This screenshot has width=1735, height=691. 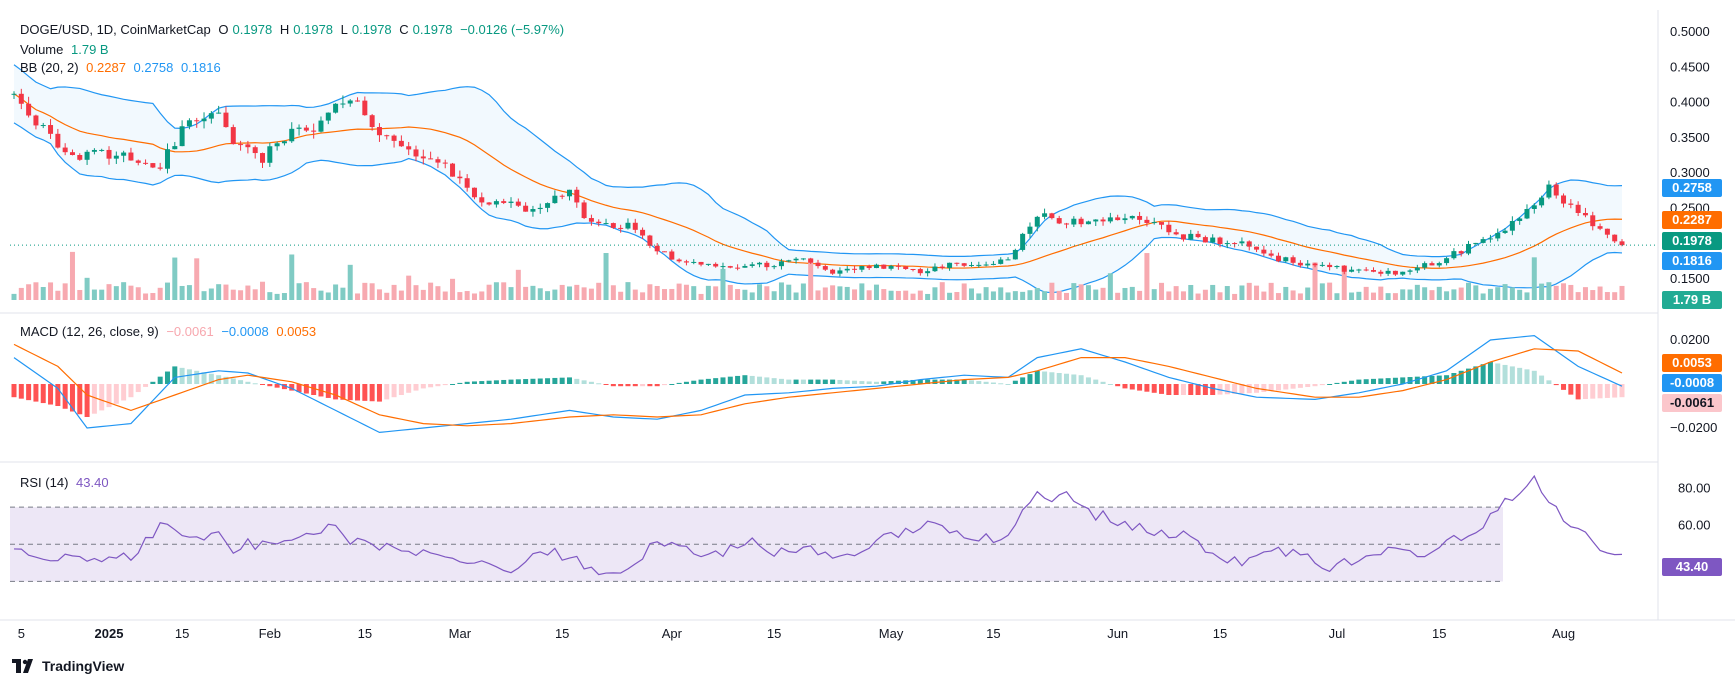 I want to click on rsi-value: 43.40, so click(x=92, y=482).